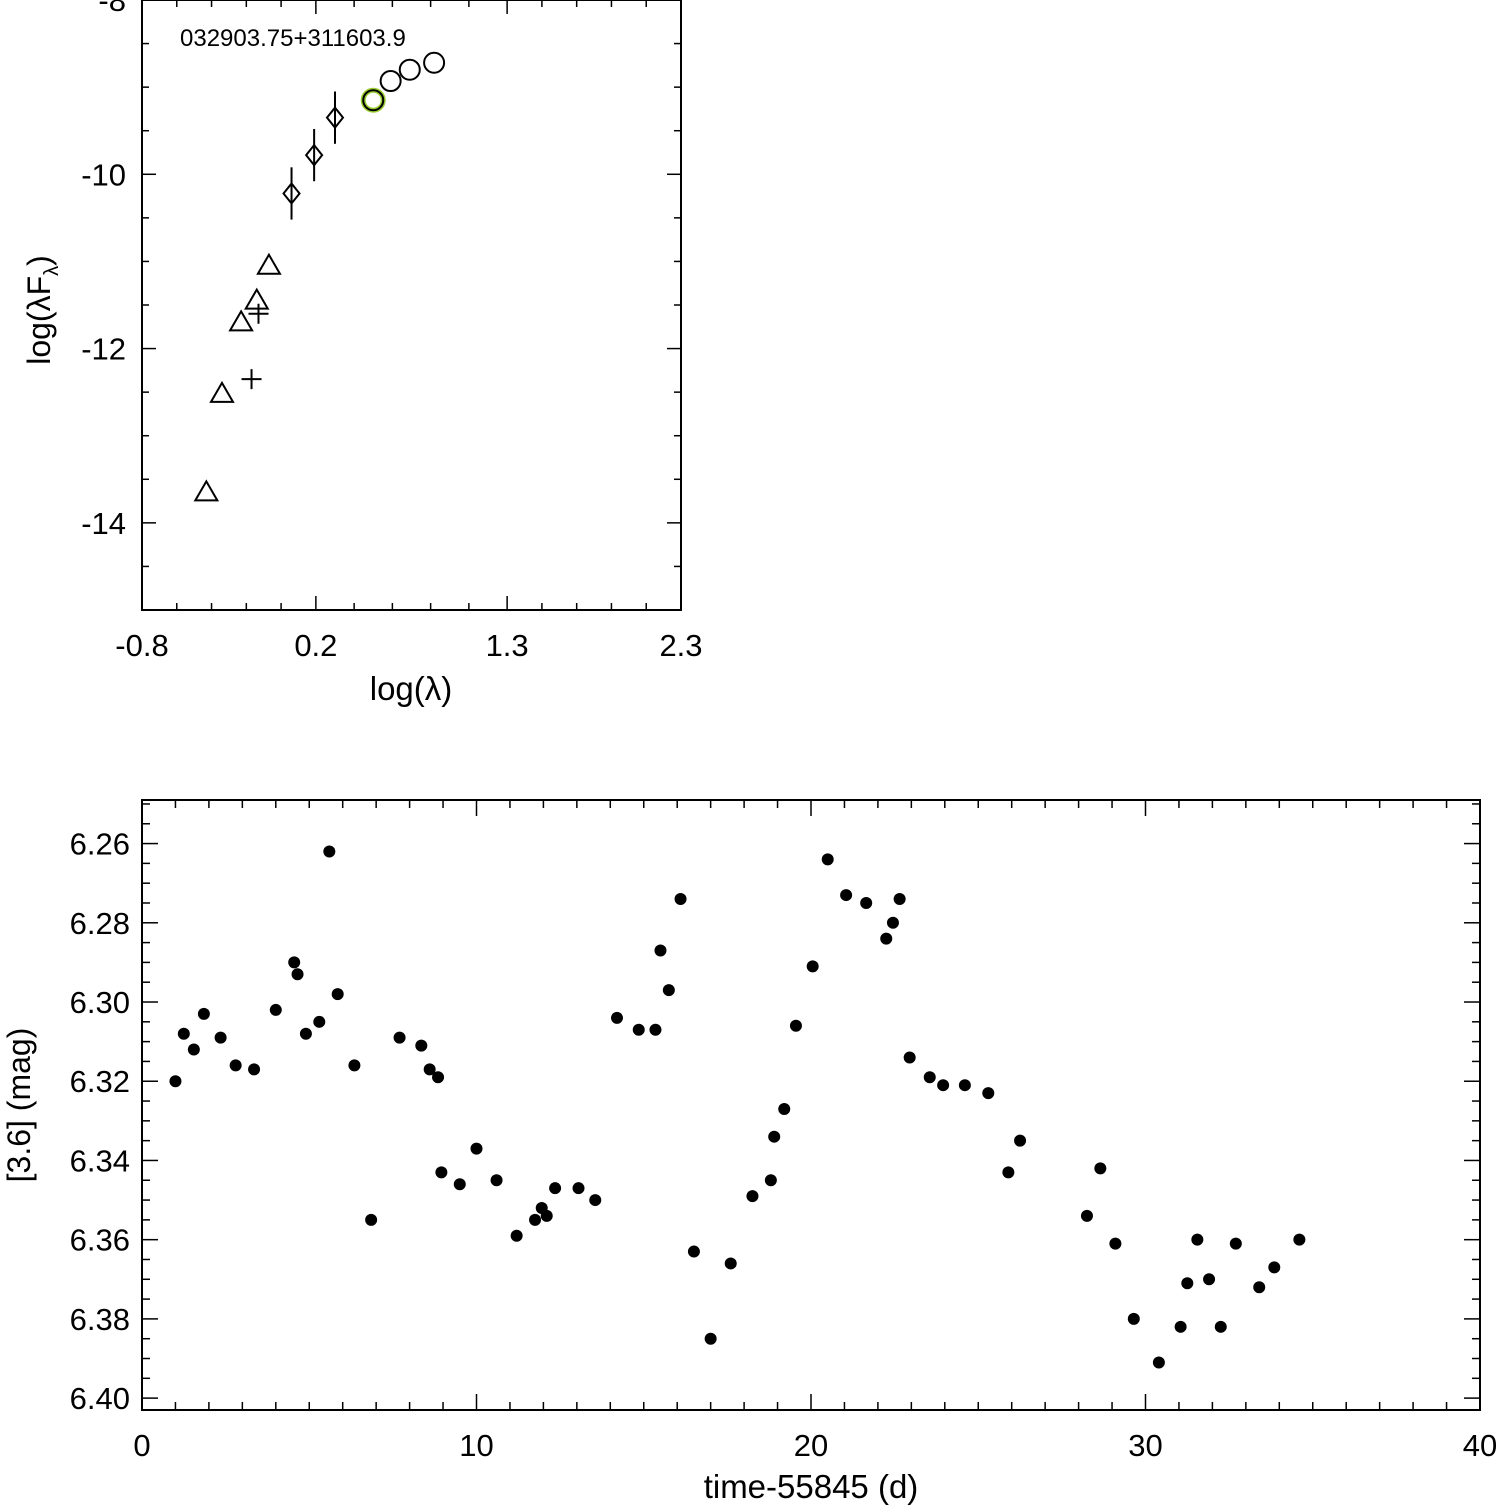 The height and width of the screenshot is (1506, 1500). Describe the element at coordinates (315, 645) in the screenshot. I see `sed-x-tick-label: 0.2` at that location.